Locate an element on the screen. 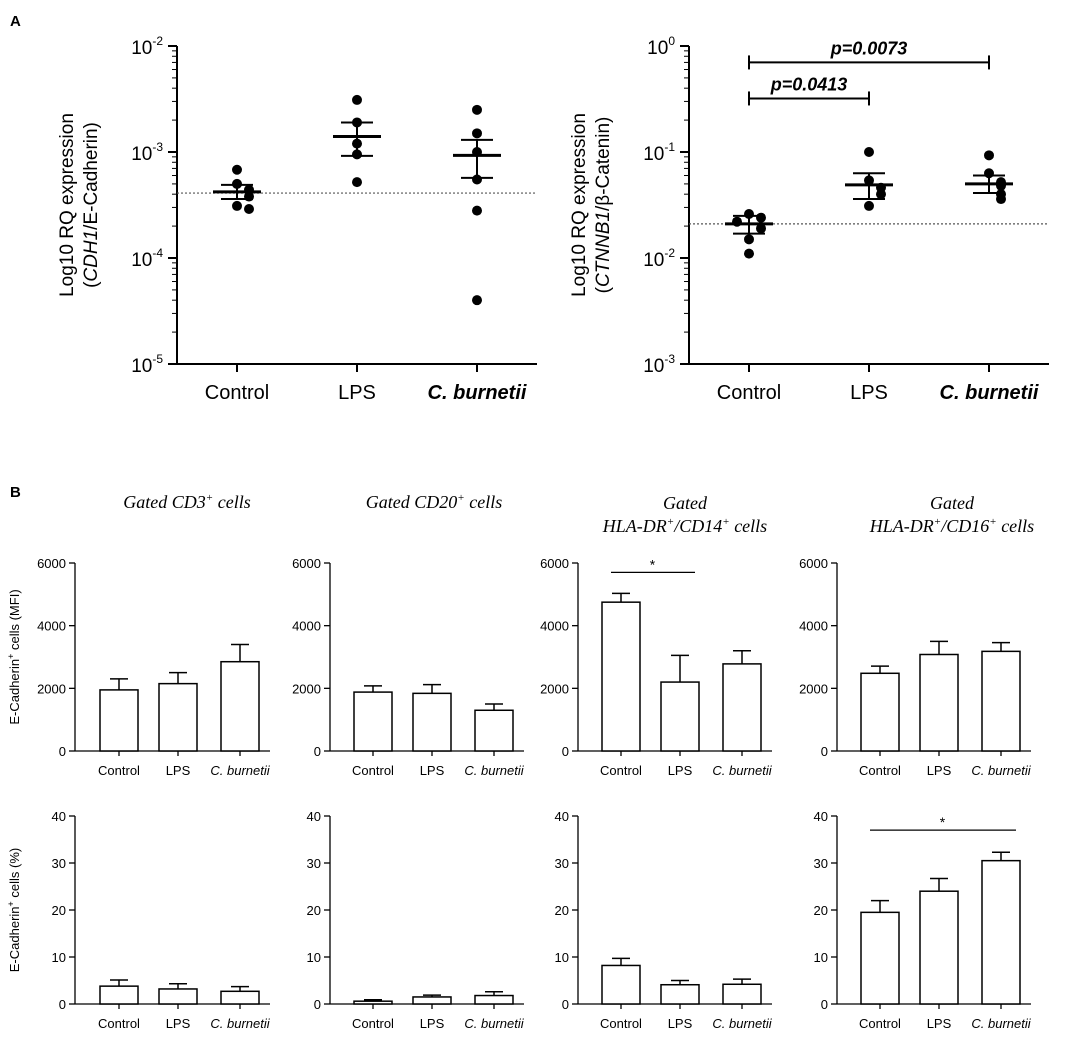 The height and width of the screenshot is (1040, 1084). bar-chart-r2-c2: 0 10 20 30 40 is located at coordinates (415, 910).